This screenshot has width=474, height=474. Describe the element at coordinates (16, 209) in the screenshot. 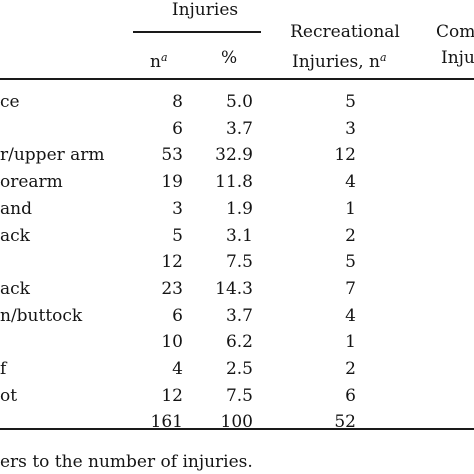

I see `row-label: and` at that location.